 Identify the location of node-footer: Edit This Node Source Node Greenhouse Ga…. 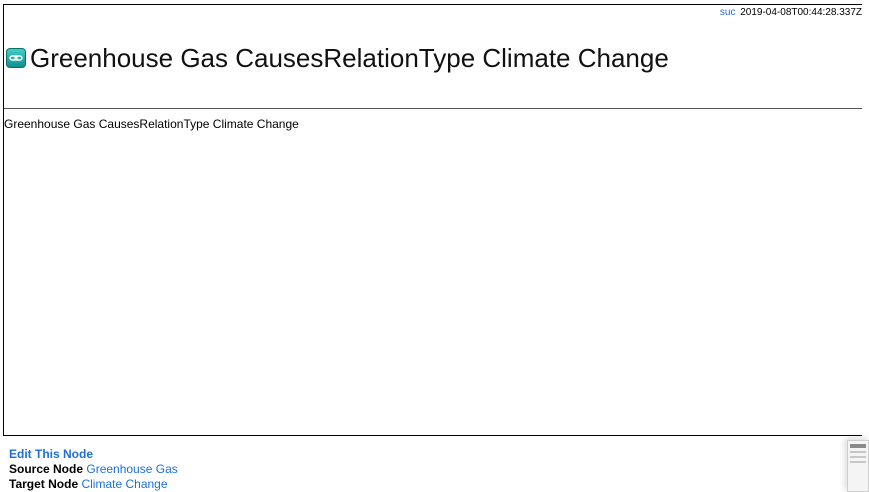
(93, 469).